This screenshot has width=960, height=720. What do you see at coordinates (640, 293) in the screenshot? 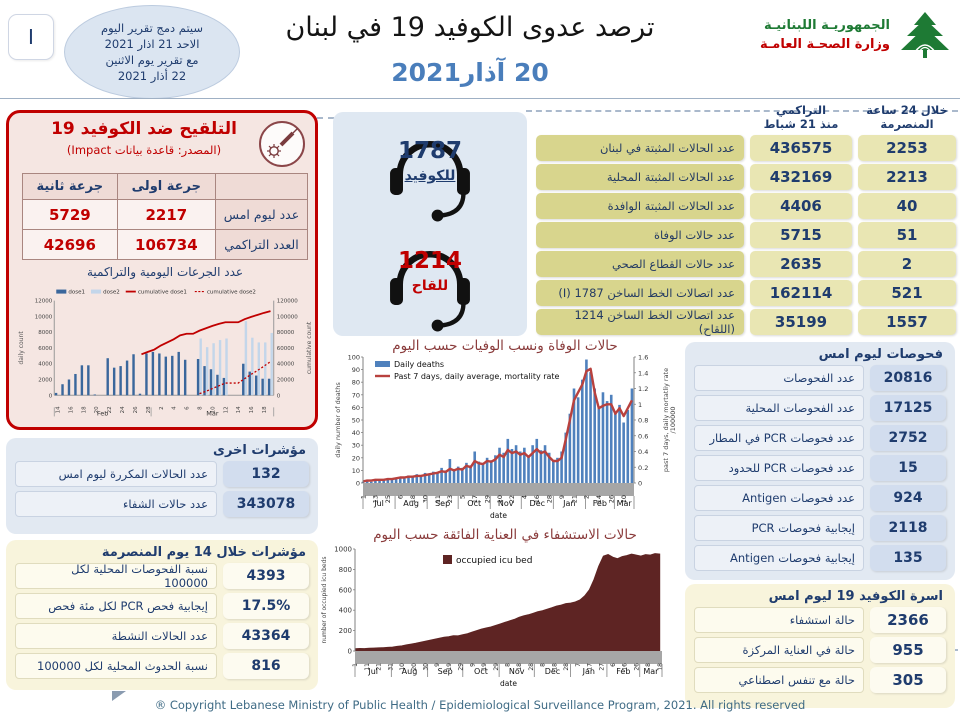
I see `row-label: عدد اتصالات الخط الساخن 1787 (I)` at bounding box center [640, 293].